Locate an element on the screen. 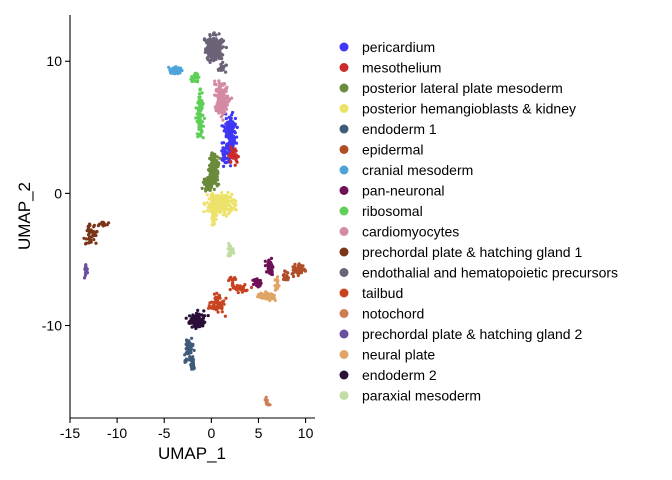 The image size is (672, 480). legend-label: neural plate is located at coordinates (398, 355).